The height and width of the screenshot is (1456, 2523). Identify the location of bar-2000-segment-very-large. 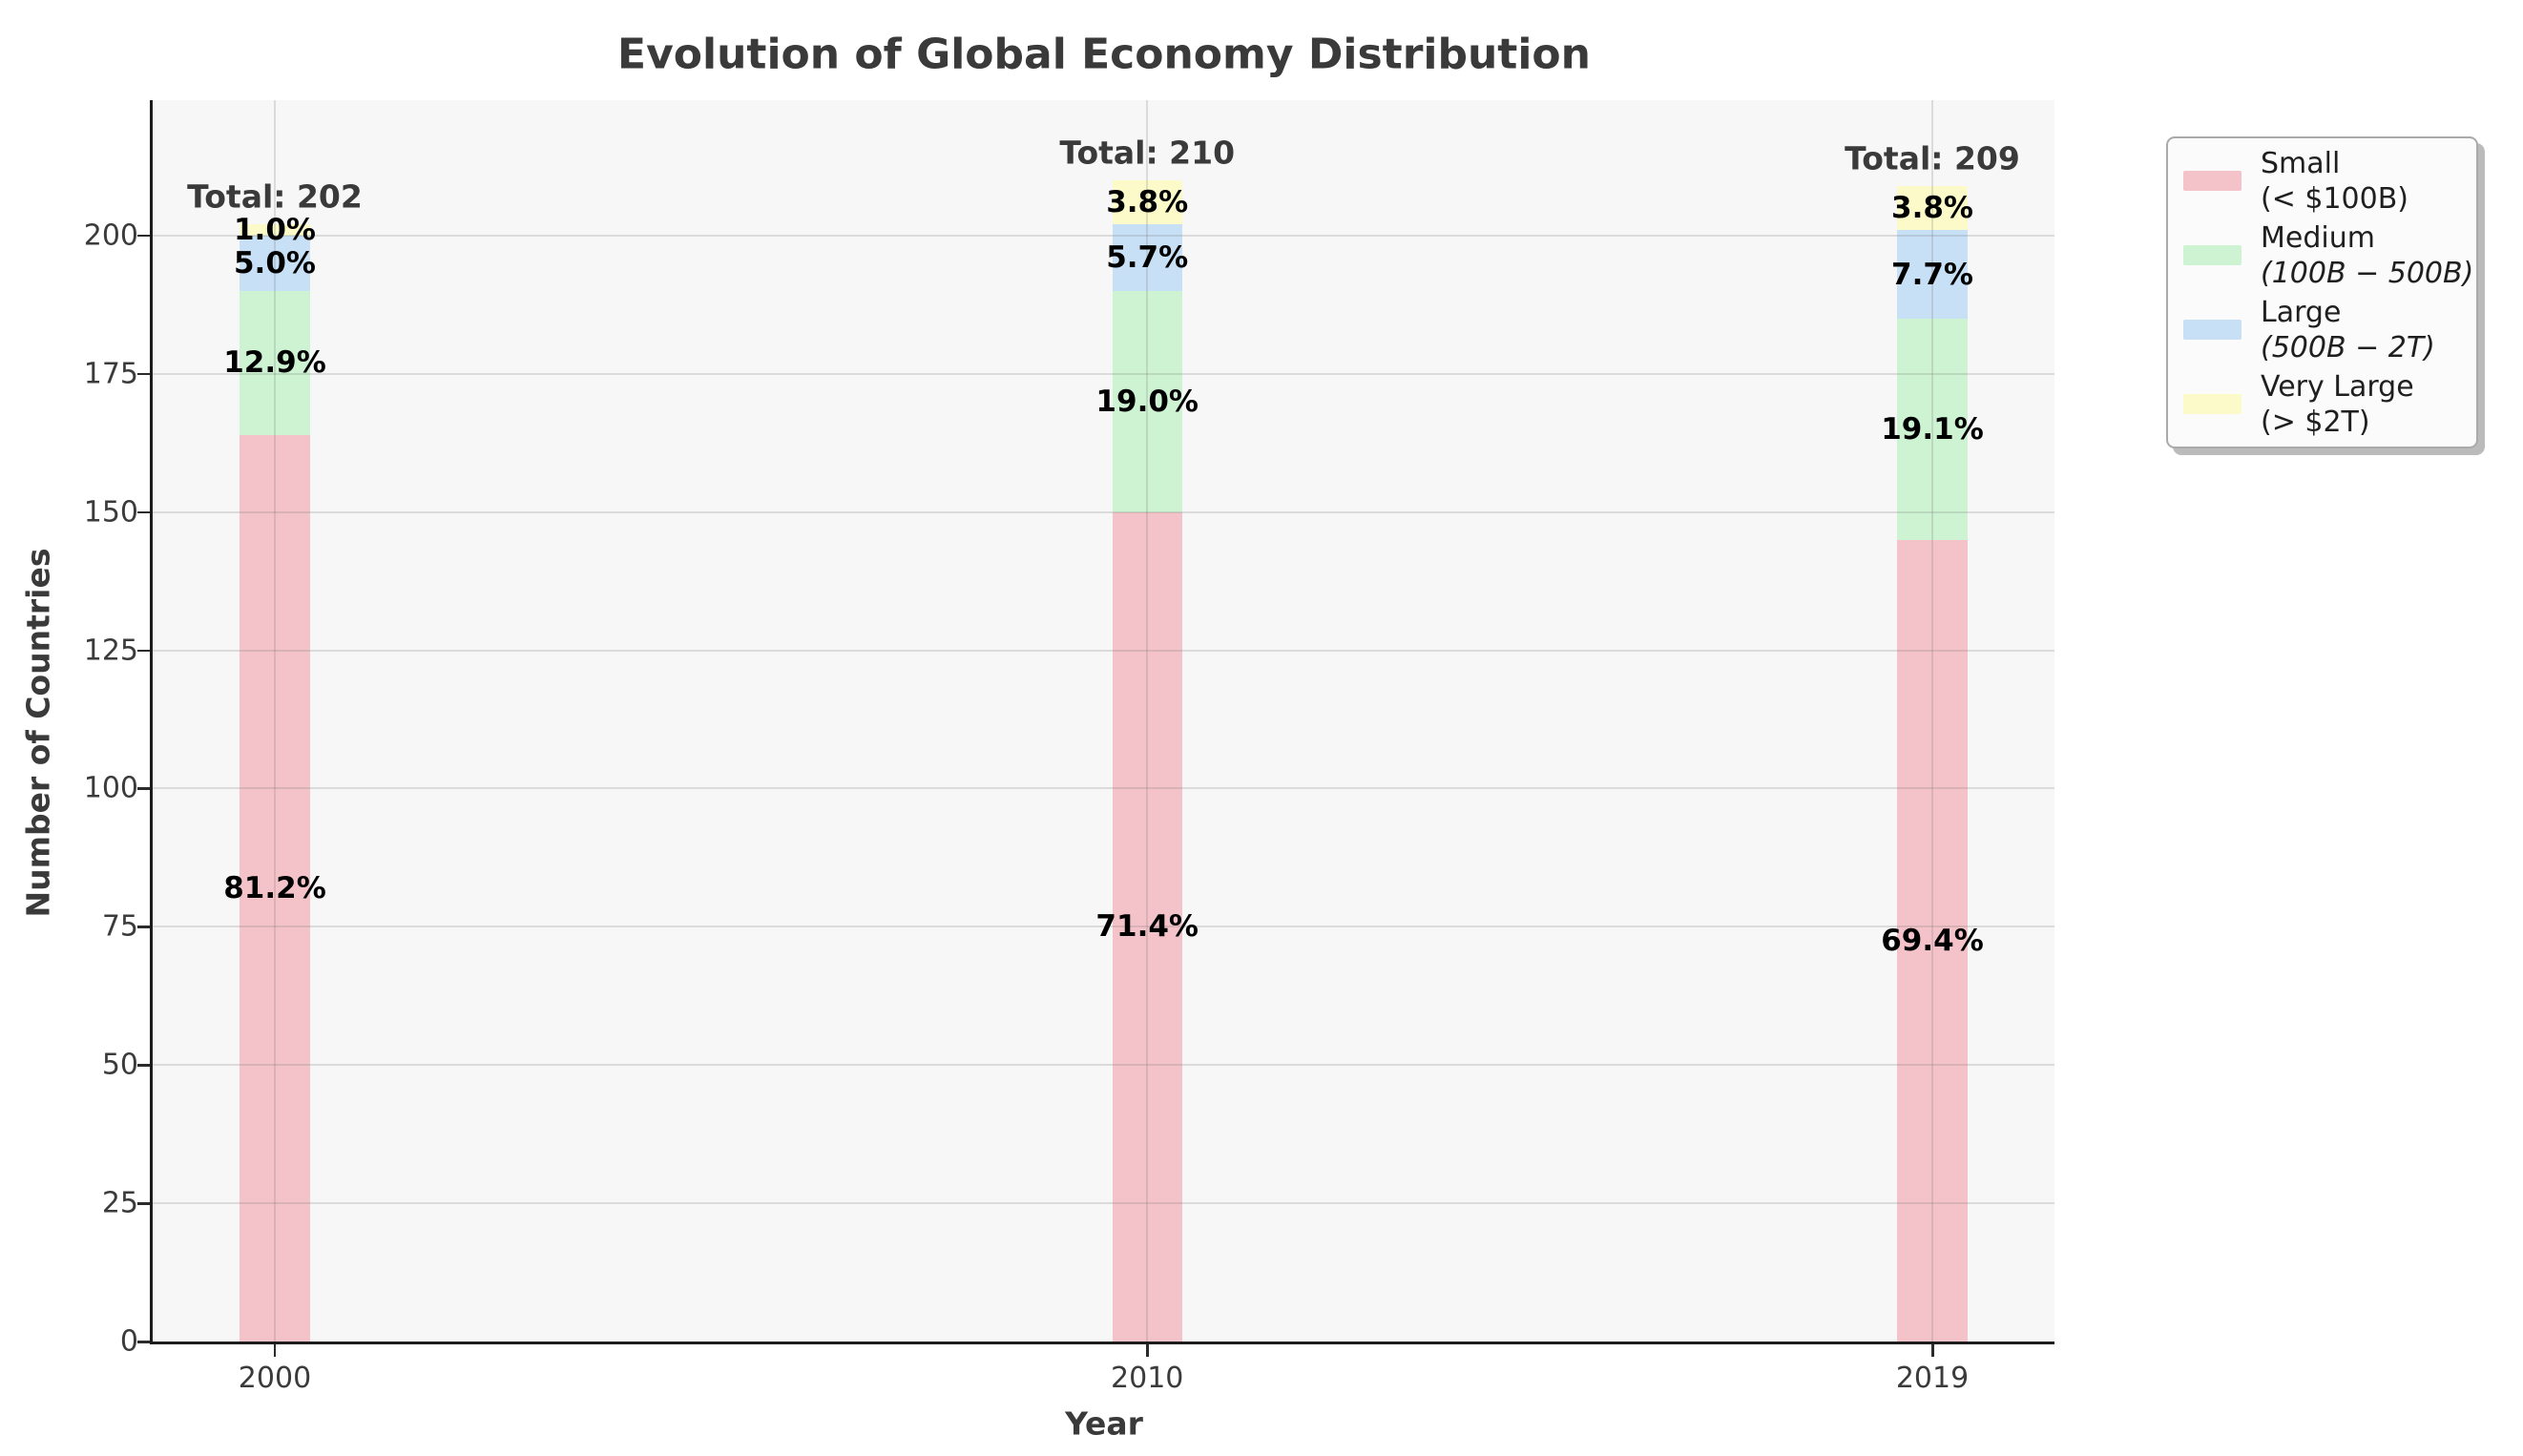
(275, 230).